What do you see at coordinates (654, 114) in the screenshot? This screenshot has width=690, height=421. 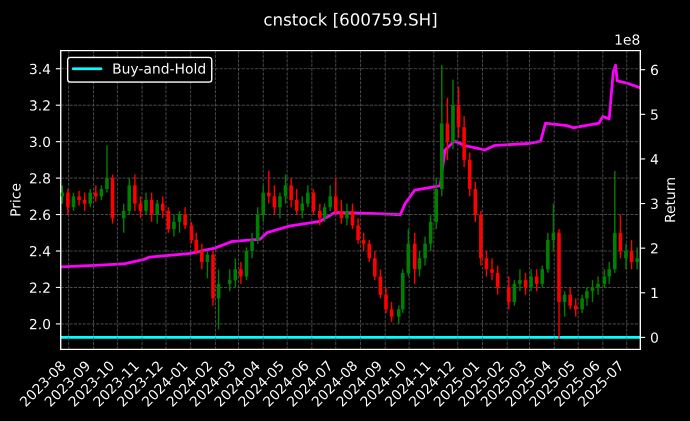 I see `y2-tick-label: 5` at bounding box center [654, 114].